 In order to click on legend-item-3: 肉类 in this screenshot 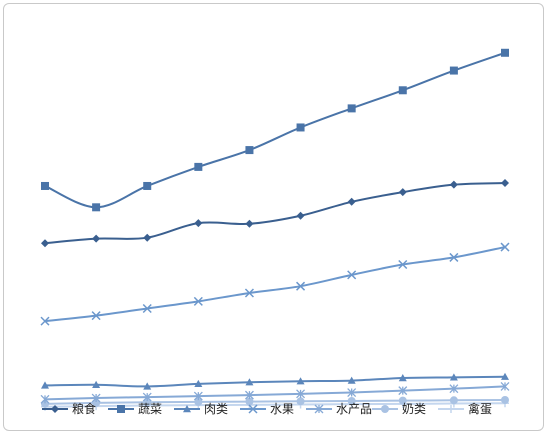, I will do `click(201, 409)`.